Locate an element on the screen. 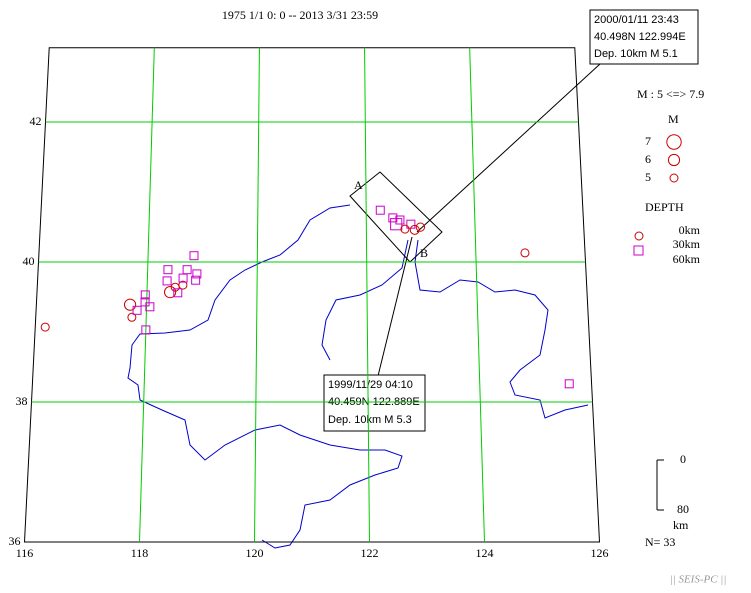  event-count: N= 33 is located at coordinates (660, 542).